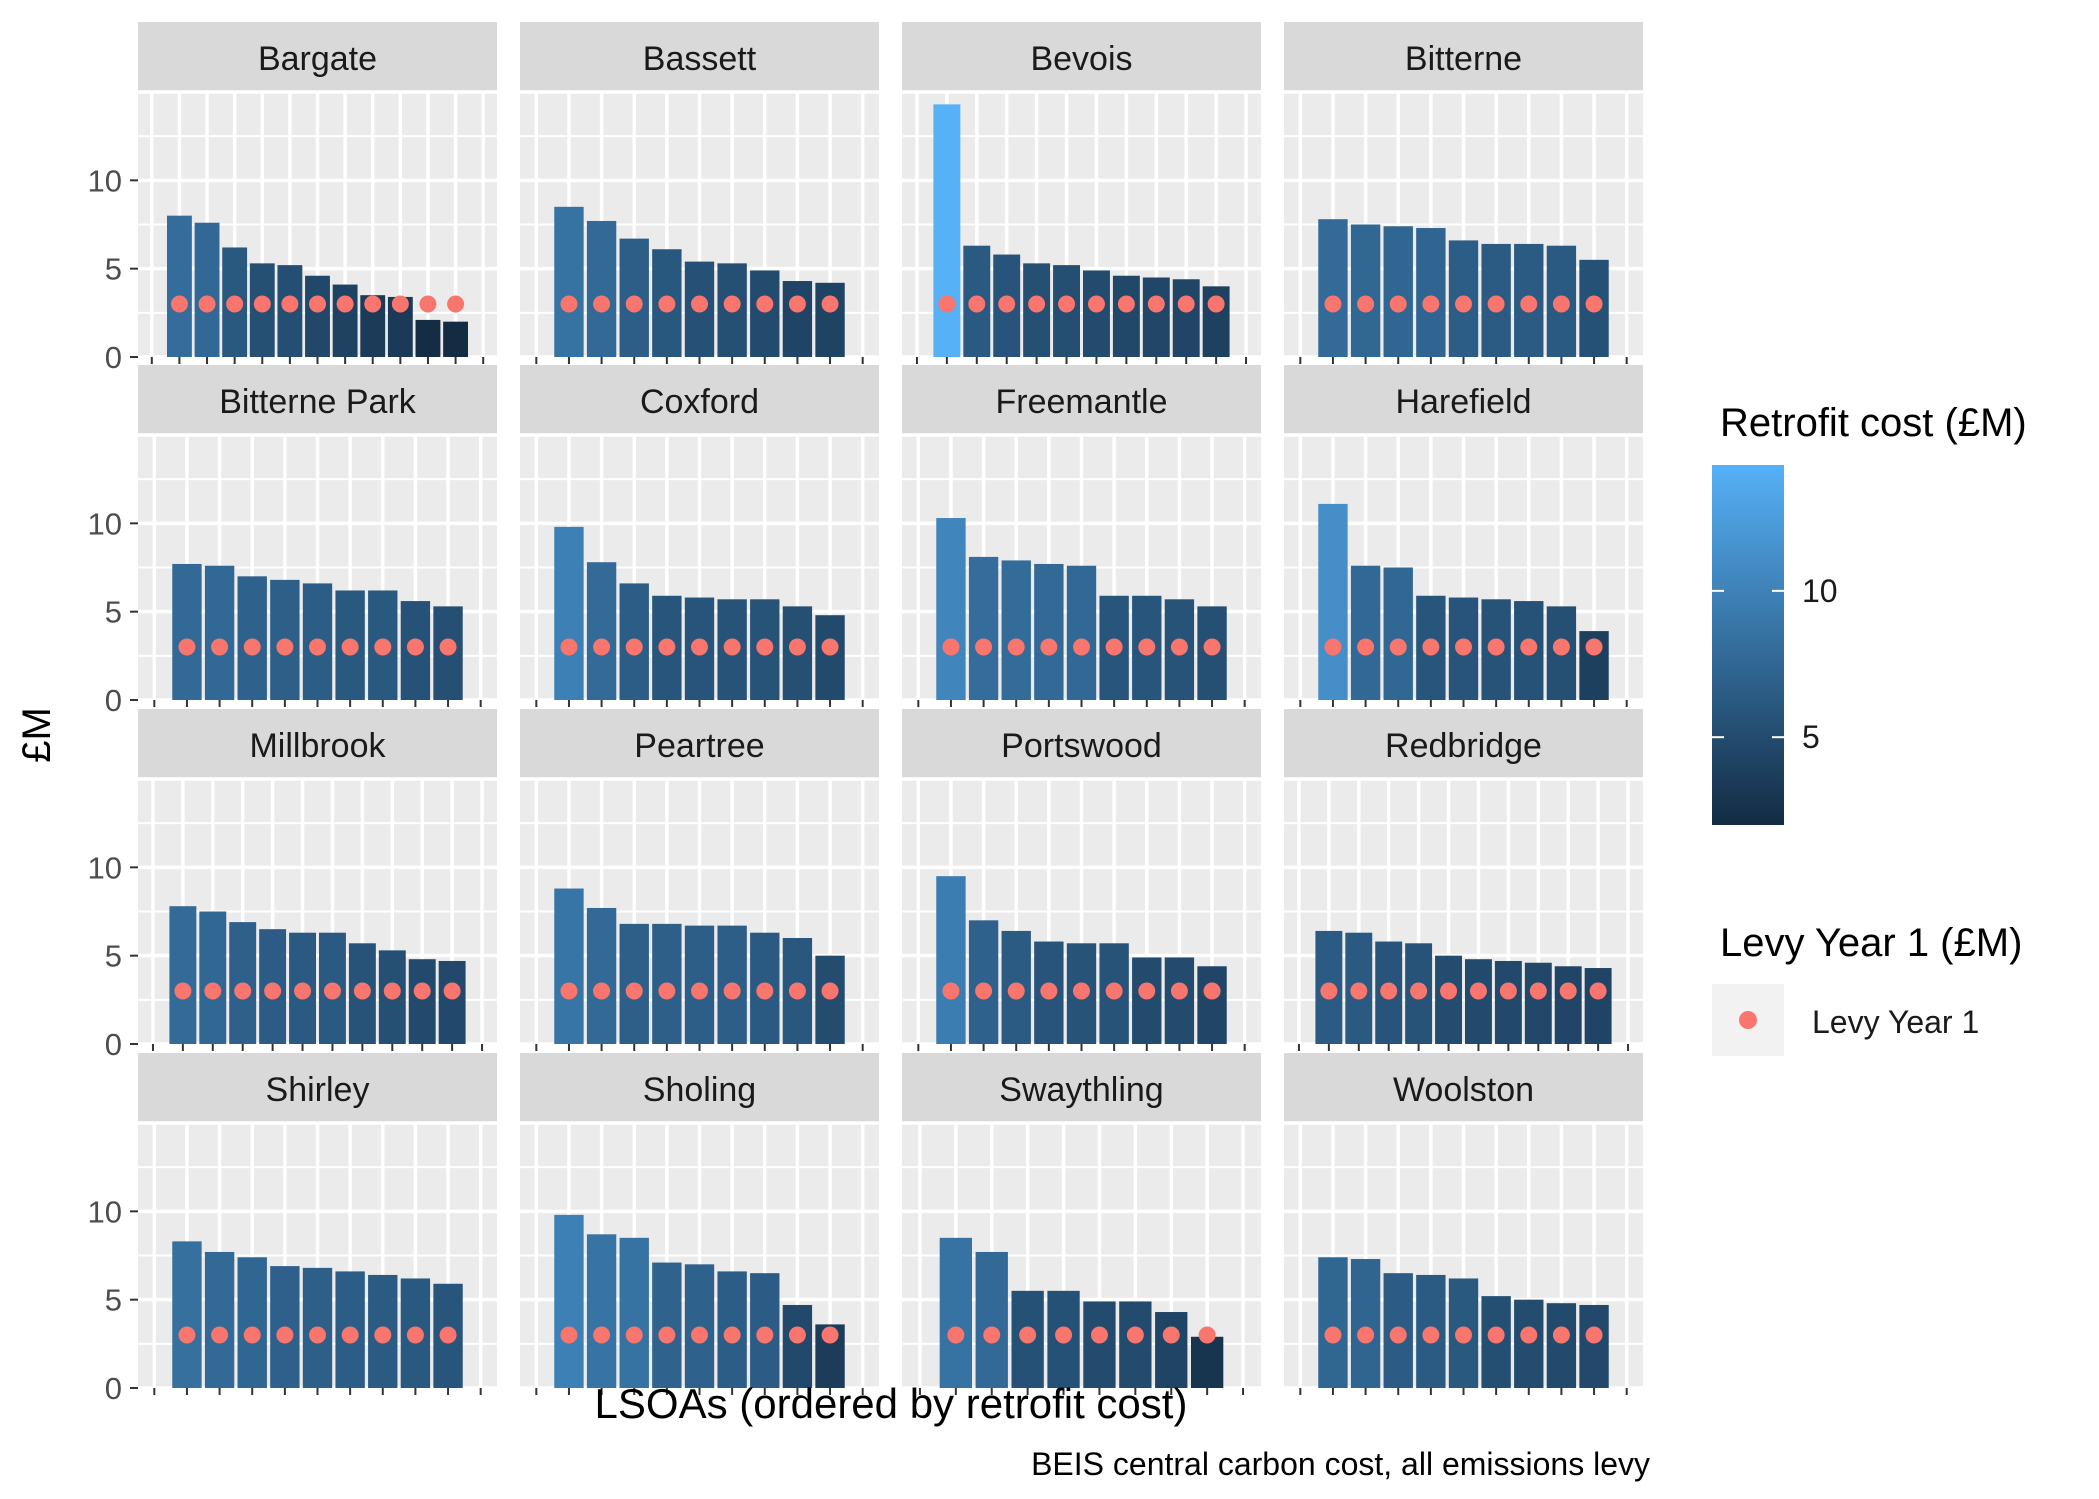 The width and height of the screenshot is (2099, 1499). I want to click on facet-panel: Redbridge, so click(1463, 880).